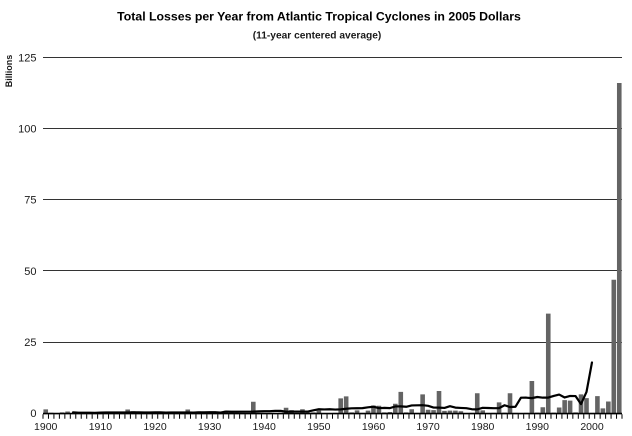  Describe the element at coordinates (30, 272) in the screenshot. I see `svg-text: 50` at that location.